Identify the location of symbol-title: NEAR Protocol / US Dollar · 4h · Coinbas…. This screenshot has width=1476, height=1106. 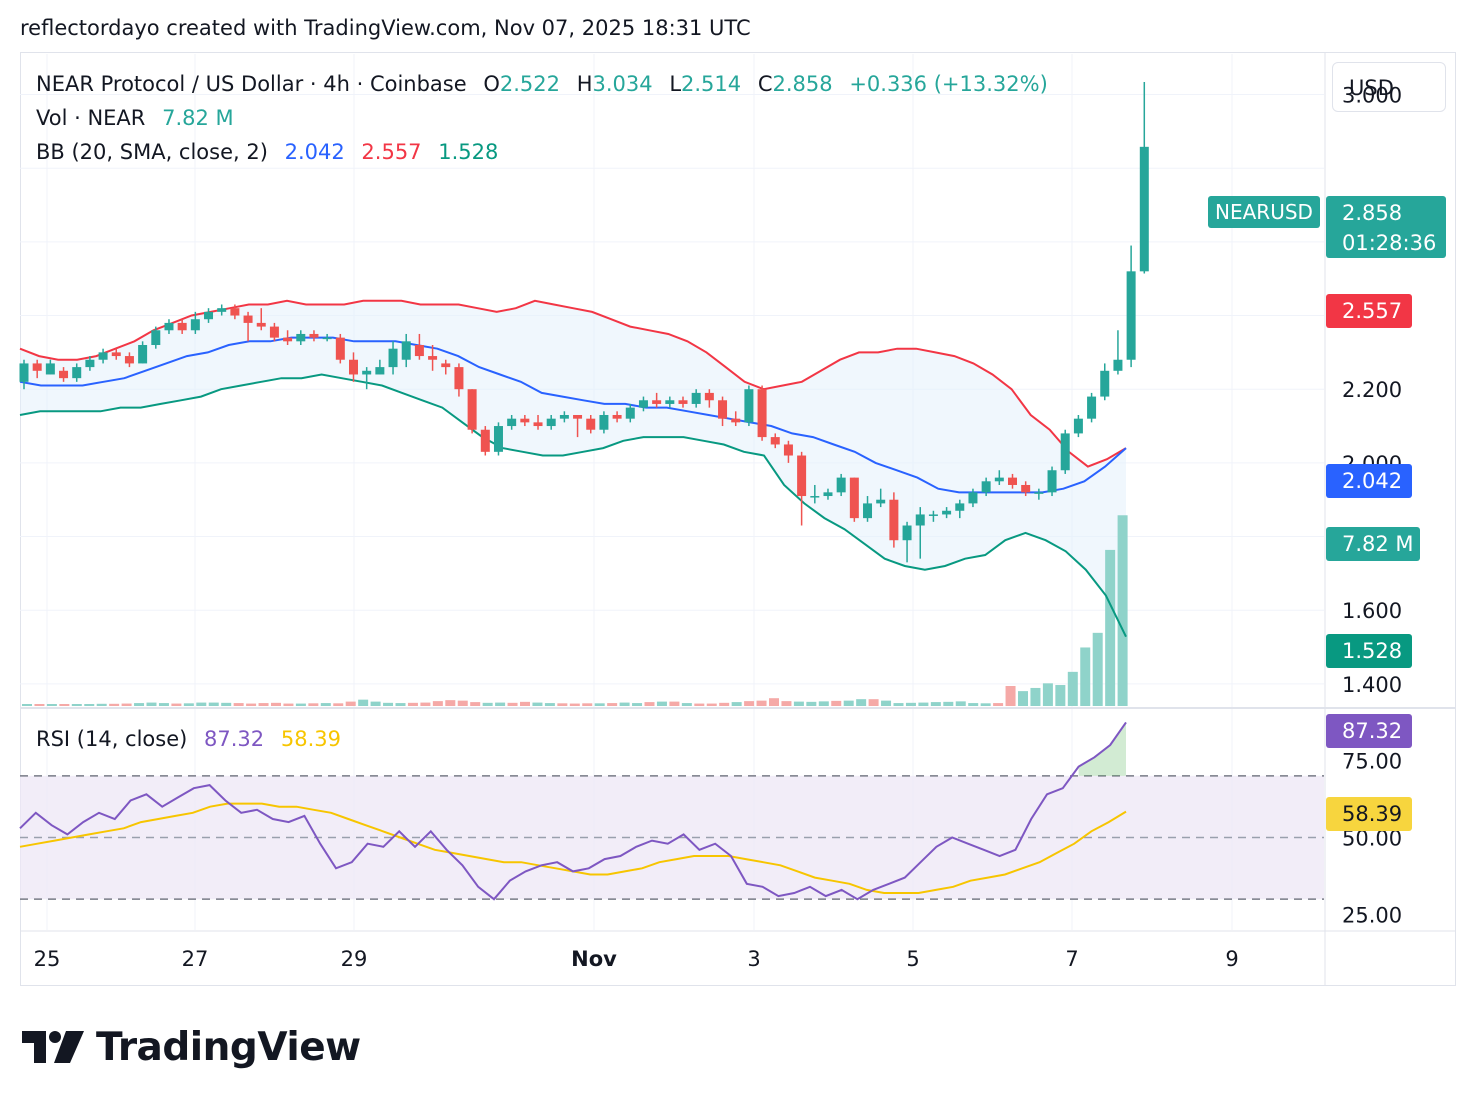
(251, 84).